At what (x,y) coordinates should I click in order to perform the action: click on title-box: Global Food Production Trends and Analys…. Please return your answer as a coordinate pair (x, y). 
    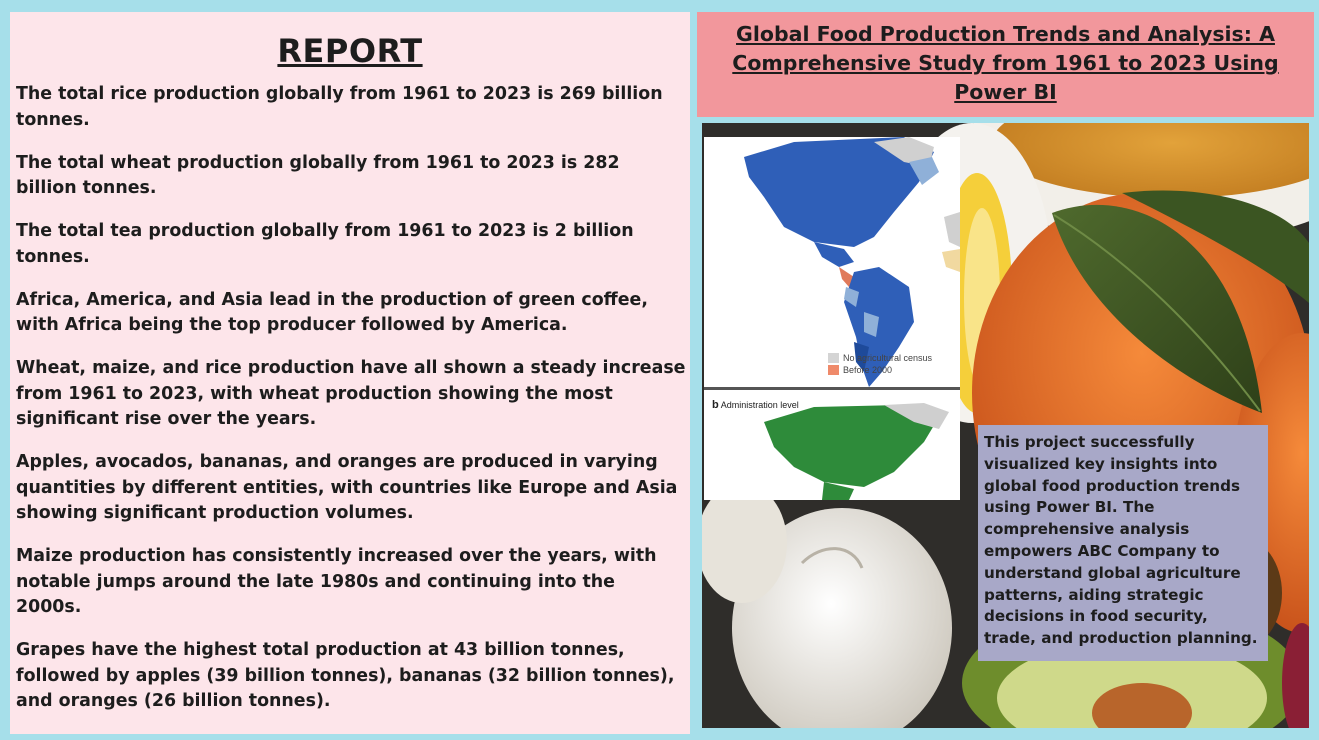
    Looking at the image, I should click on (1005, 64).